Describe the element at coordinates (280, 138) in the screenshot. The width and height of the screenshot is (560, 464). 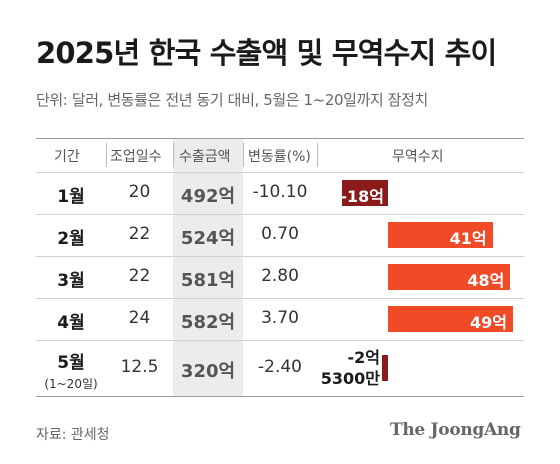
I see `header-rule` at that location.